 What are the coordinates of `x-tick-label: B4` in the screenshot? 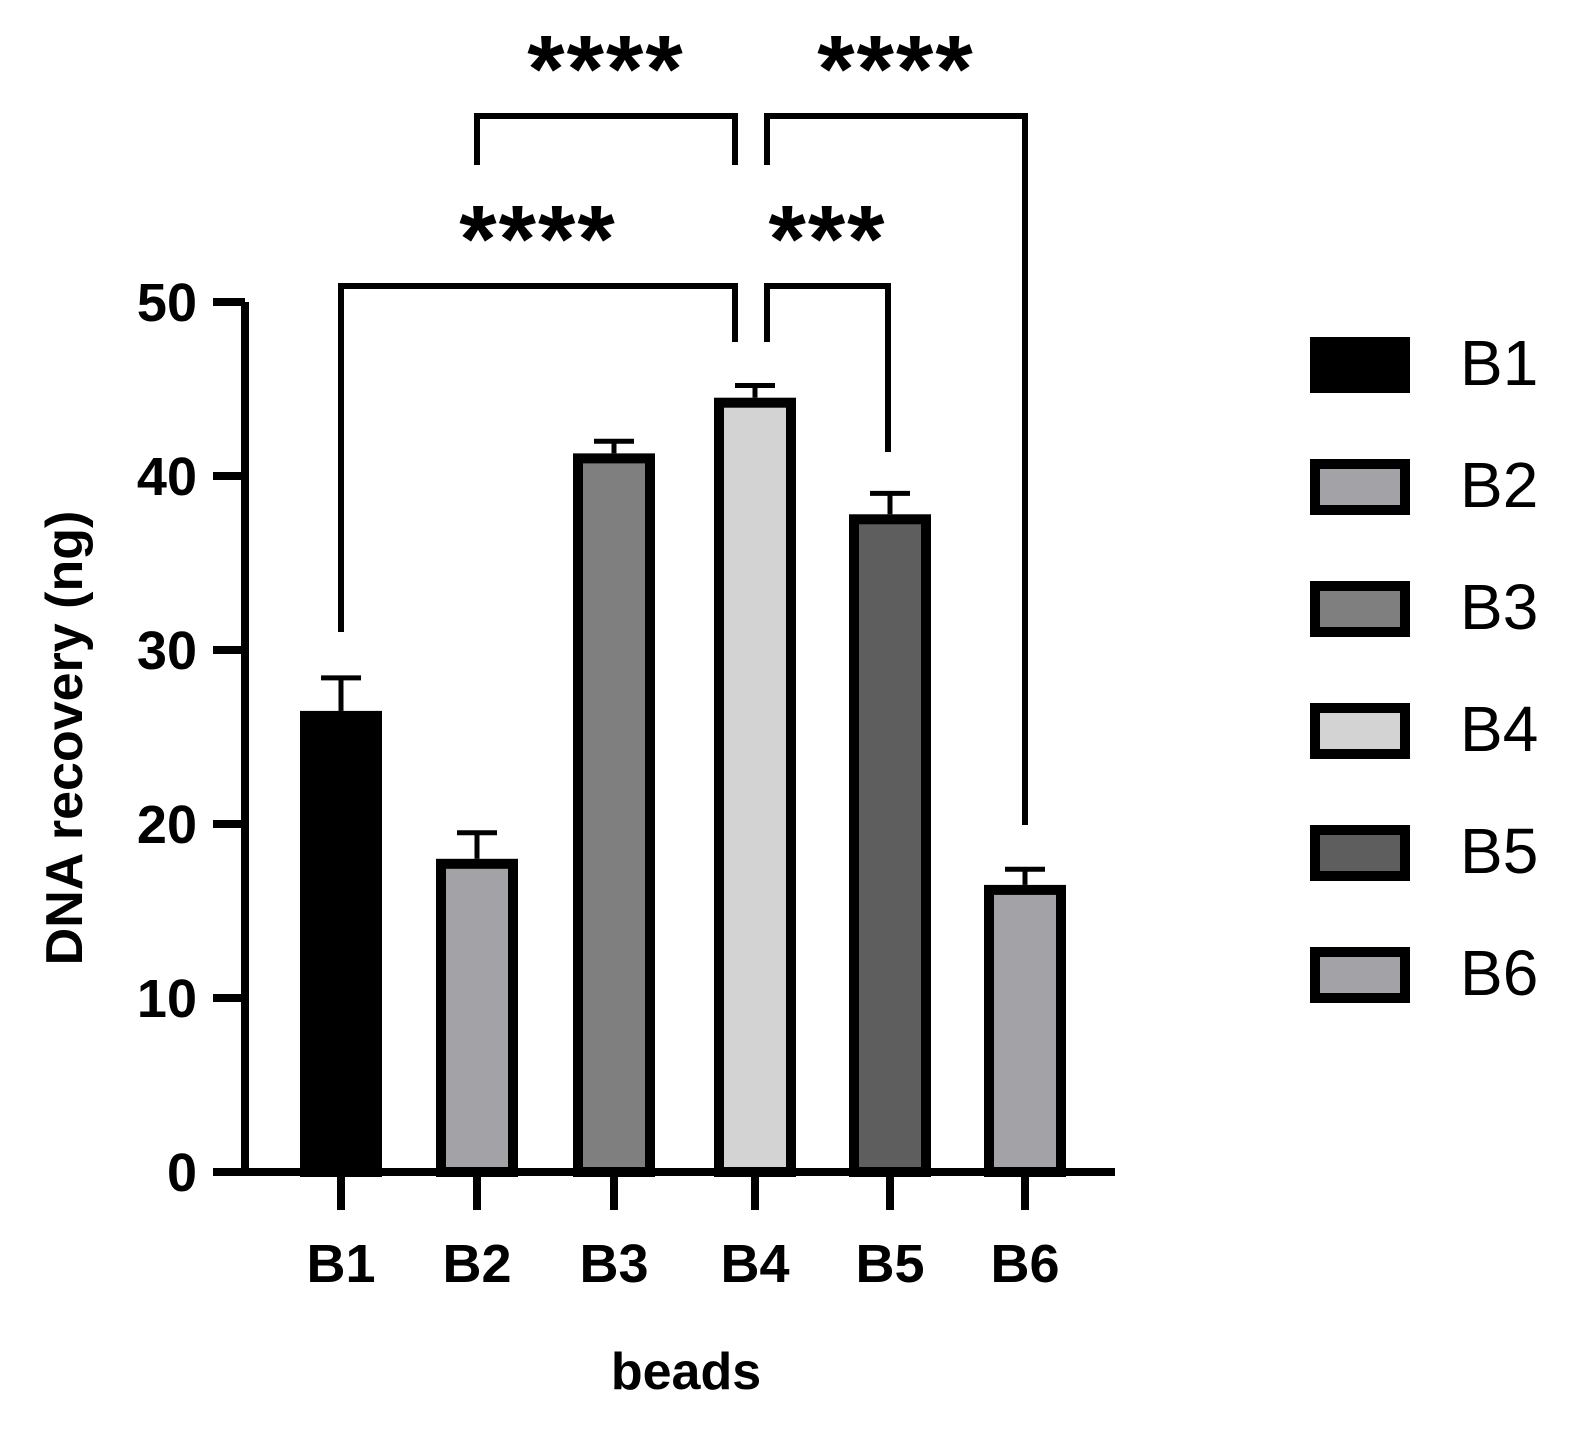 It's located at (754, 1264).